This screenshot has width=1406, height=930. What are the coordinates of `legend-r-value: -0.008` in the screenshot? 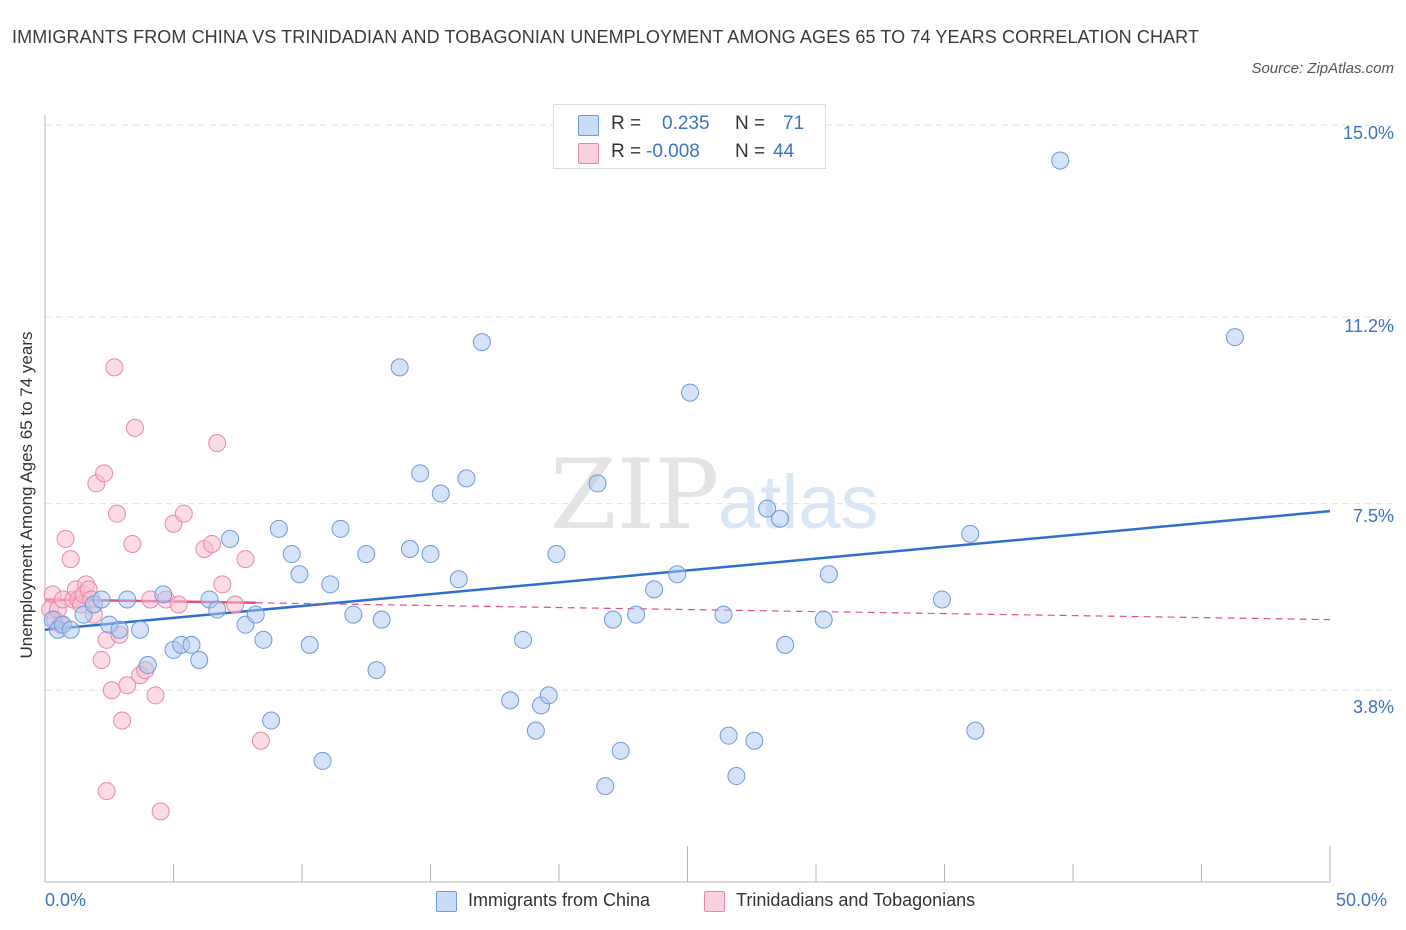 It's located at (673, 151).